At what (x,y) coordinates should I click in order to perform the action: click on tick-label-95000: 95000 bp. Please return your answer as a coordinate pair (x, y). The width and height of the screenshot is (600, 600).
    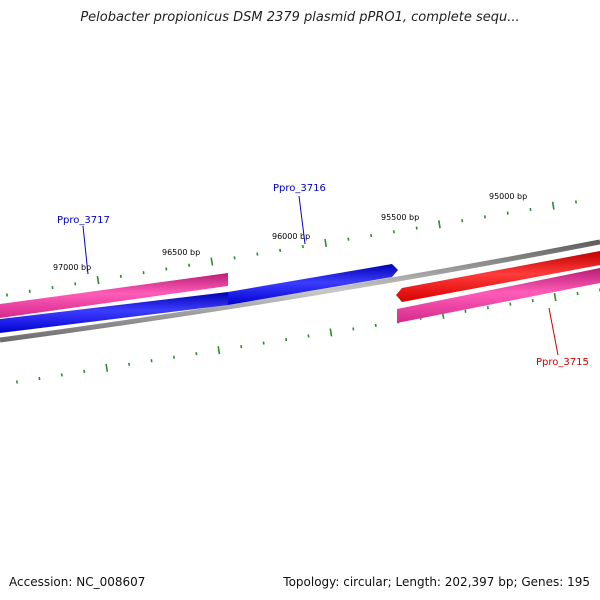
    Looking at the image, I should click on (508, 196).